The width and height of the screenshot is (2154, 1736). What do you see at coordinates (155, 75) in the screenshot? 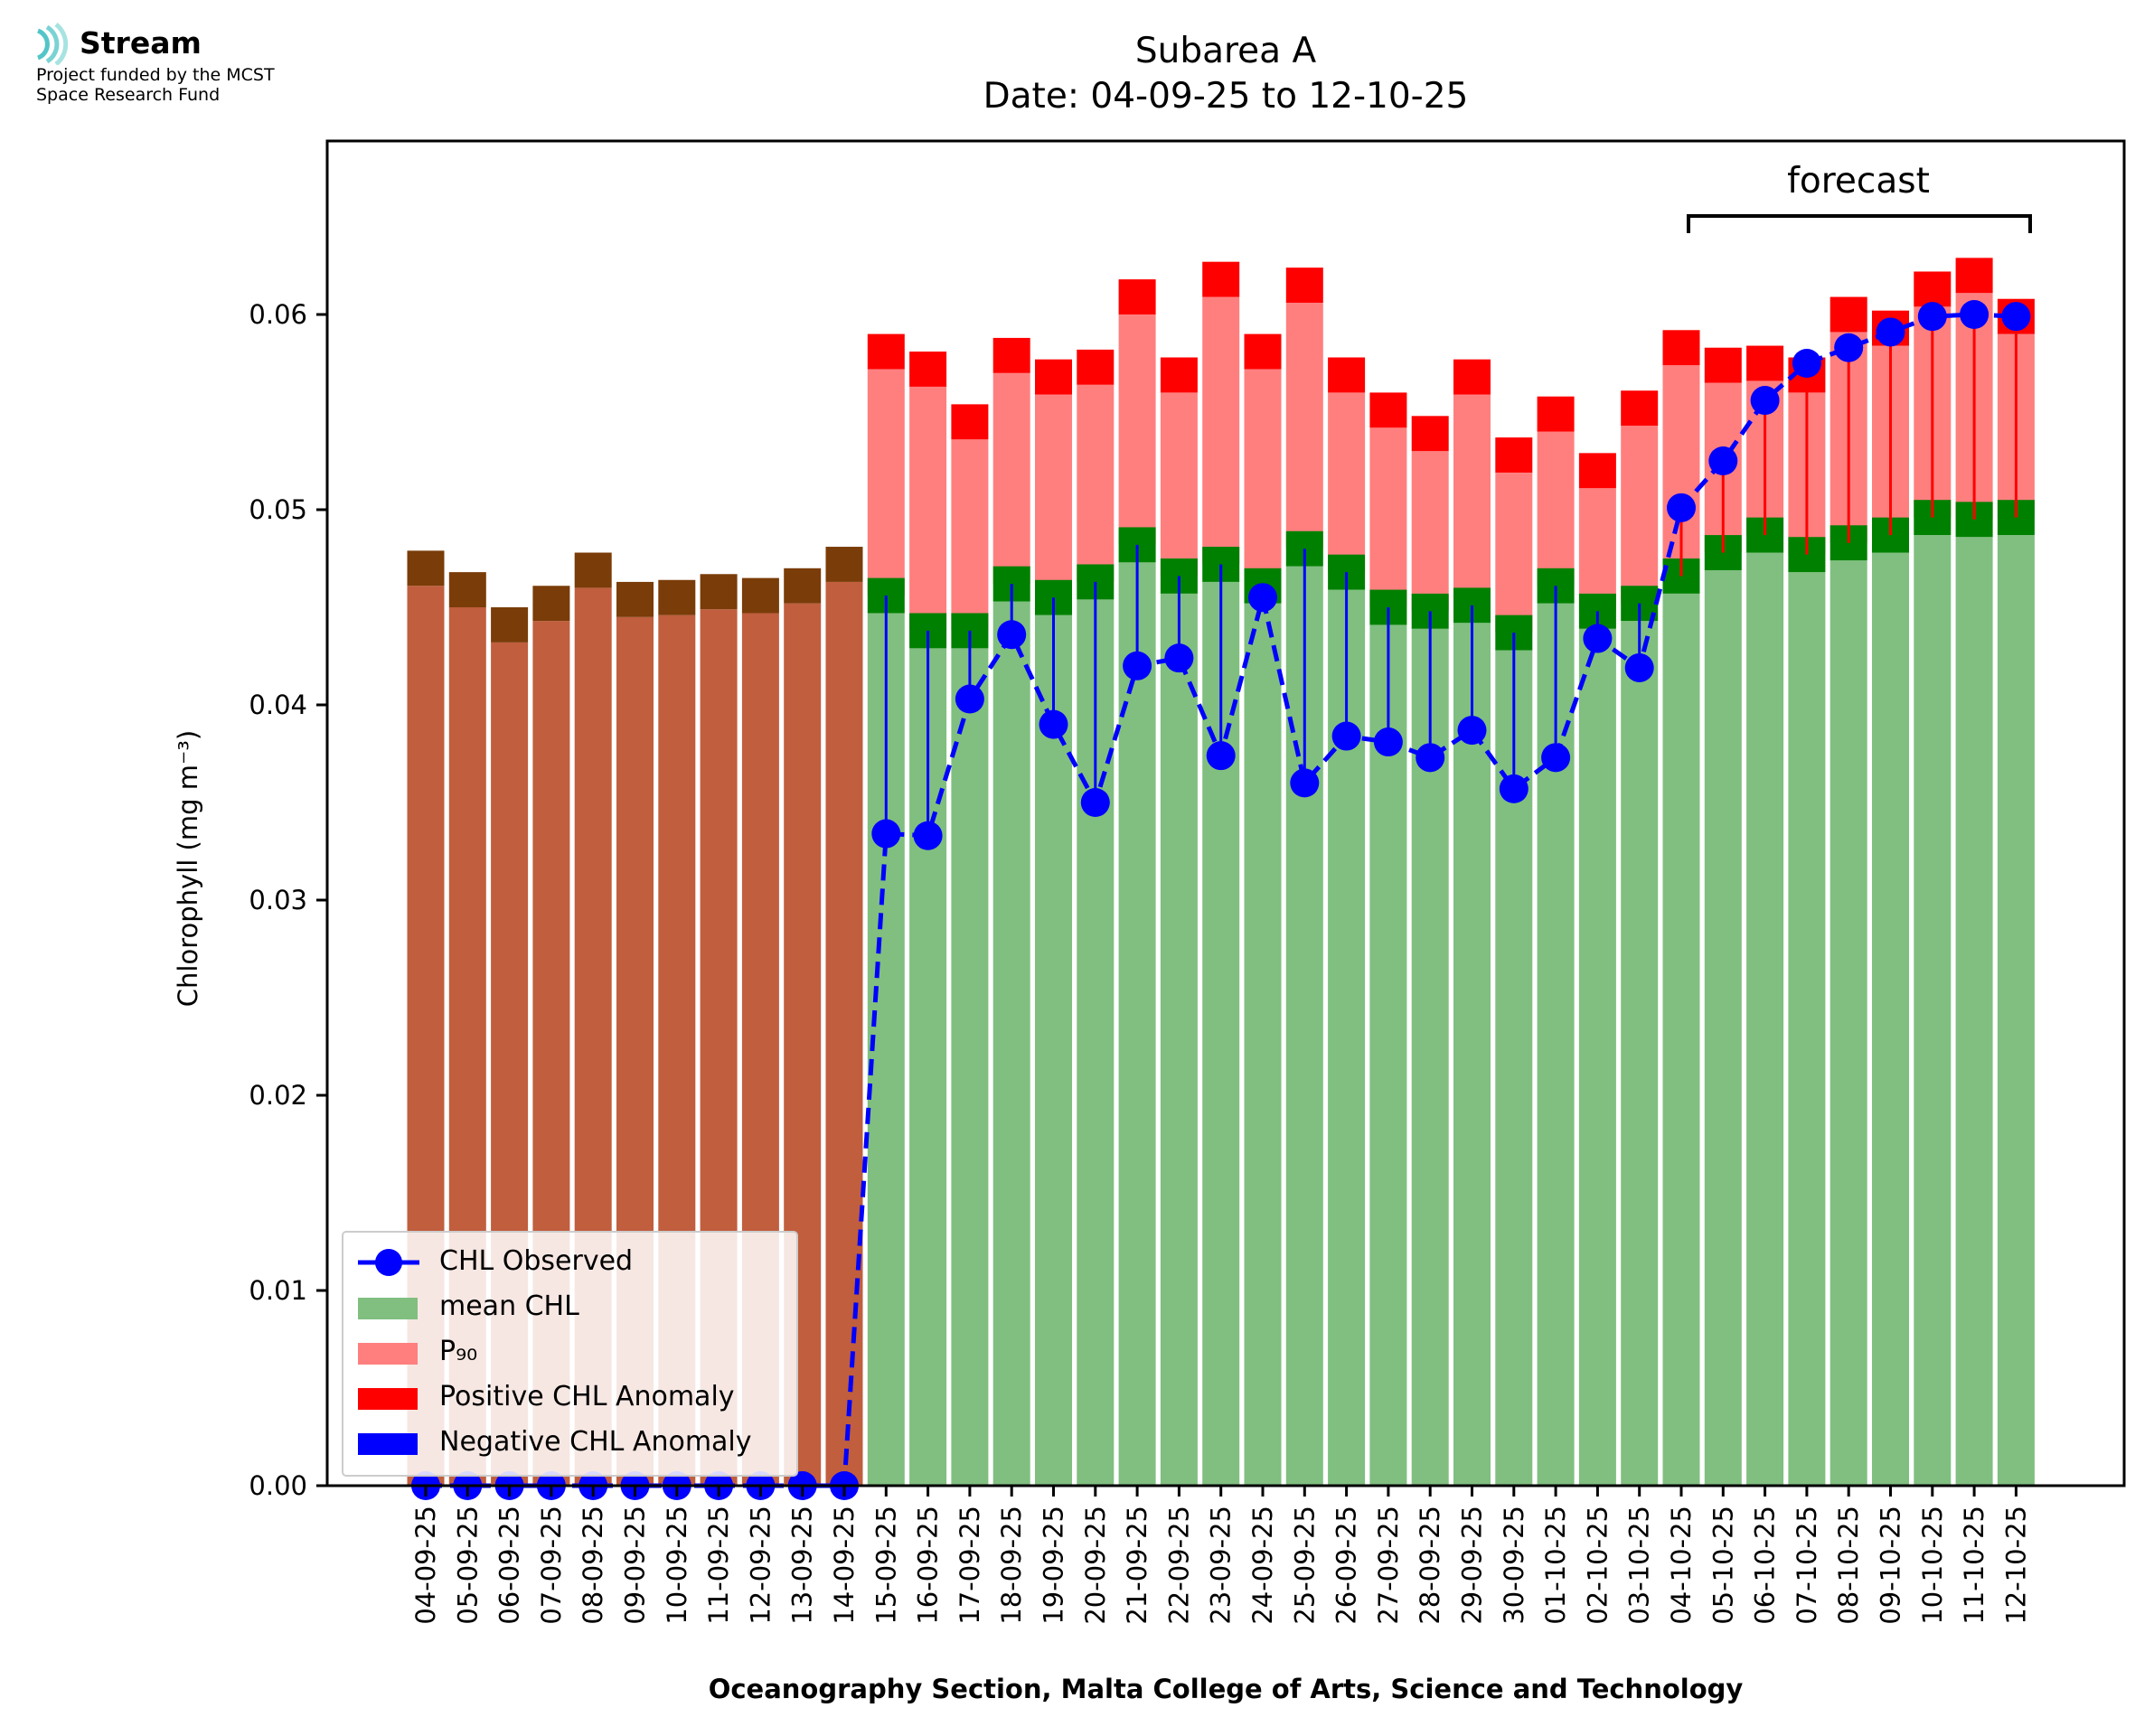
I see `logo-subtitle-line1: Project funded by the MCST` at bounding box center [155, 75].